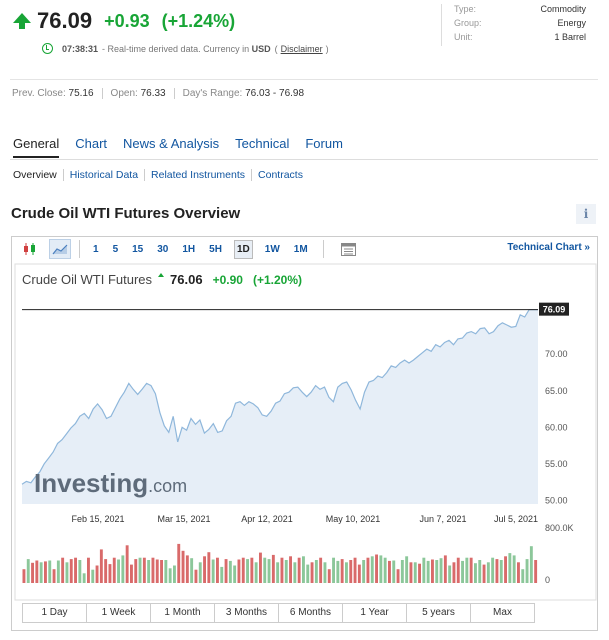 The image size is (609, 640). What do you see at coordinates (586, 214) in the screenshot?
I see `info-icon: i` at bounding box center [586, 214].